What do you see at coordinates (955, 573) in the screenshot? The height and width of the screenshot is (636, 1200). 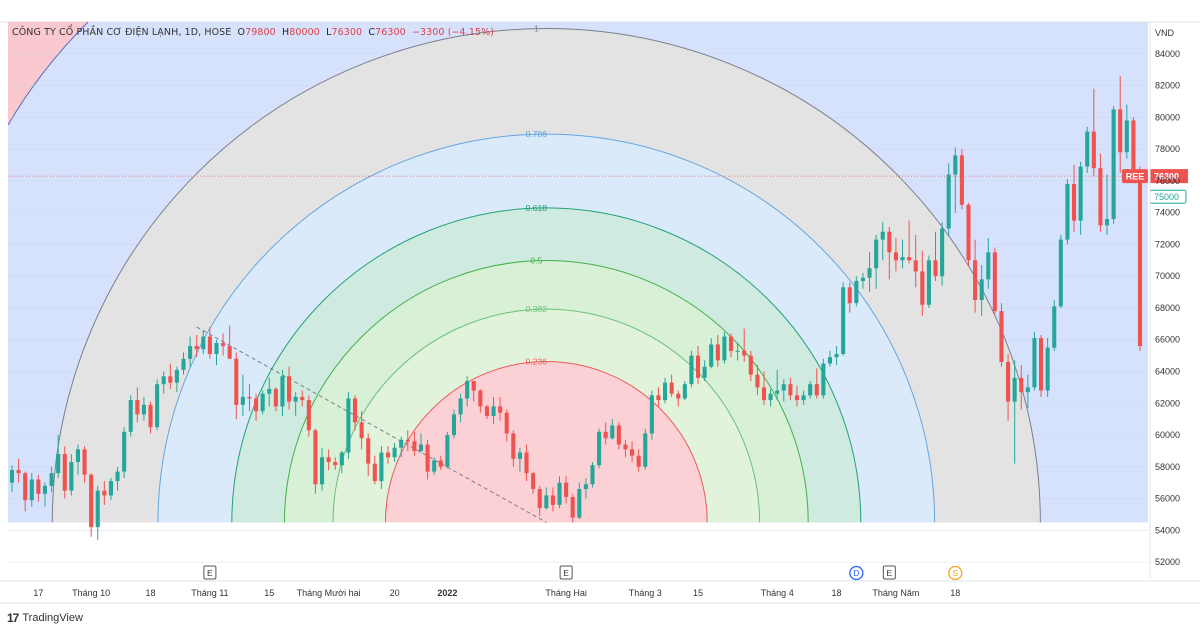 I see `event-S-icon: S` at bounding box center [955, 573].